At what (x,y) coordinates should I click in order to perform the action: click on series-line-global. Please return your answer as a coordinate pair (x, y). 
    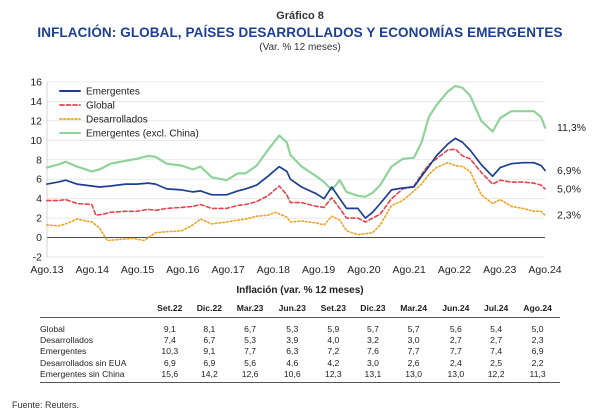
    Looking at the image, I should click on (296, 185).